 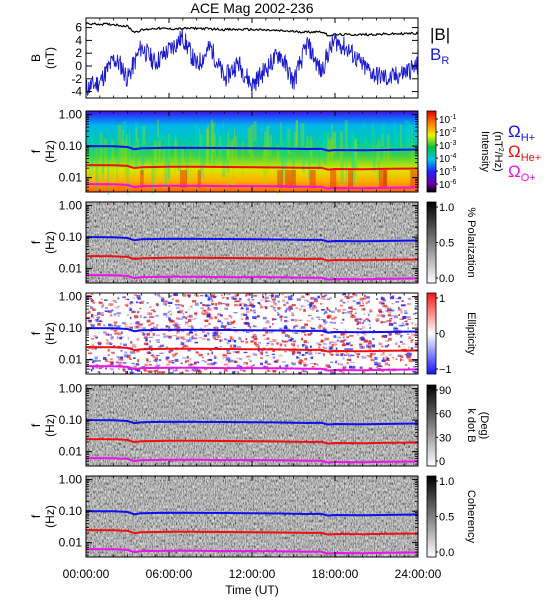 What do you see at coordinates (71, 480) in the screenshot?
I see `y-tick-label: 1.00` at bounding box center [71, 480].